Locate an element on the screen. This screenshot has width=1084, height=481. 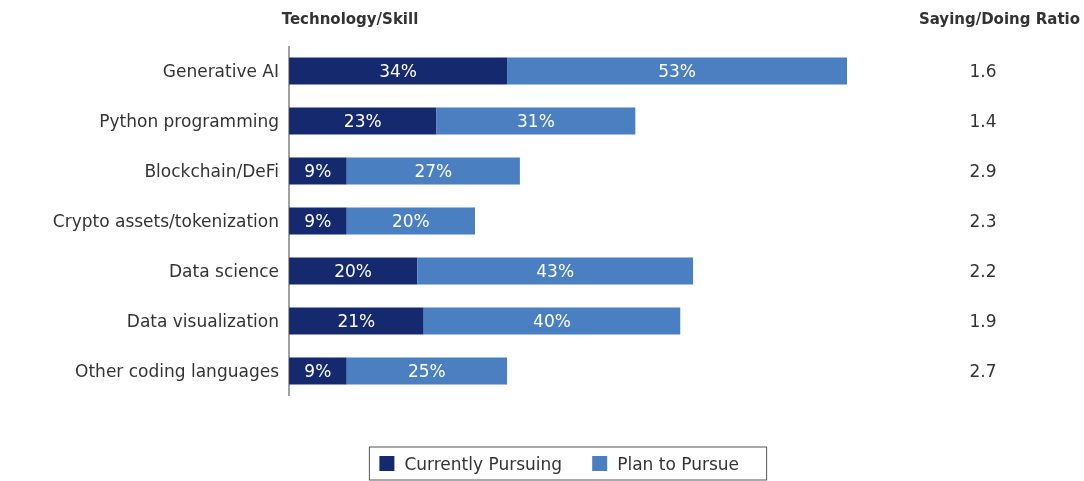
y-tick-label: Crypto assets/tokenization is located at coordinates (165, 220).